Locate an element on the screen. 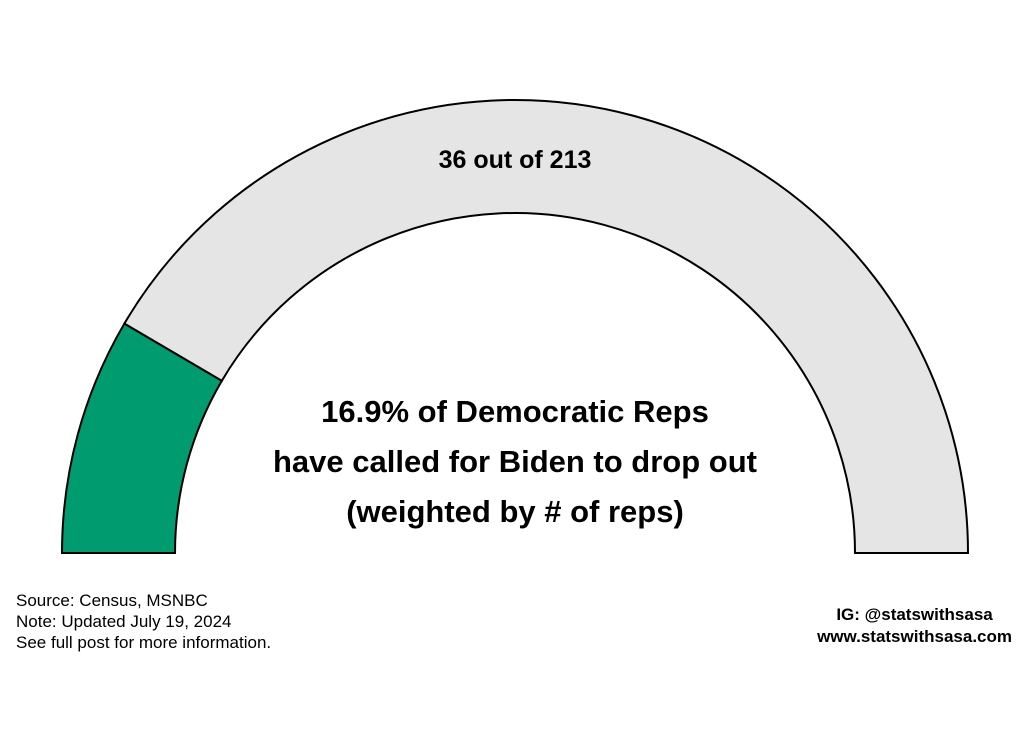  note-text: Note: Updated July 19, 2024 is located at coordinates (124, 621).